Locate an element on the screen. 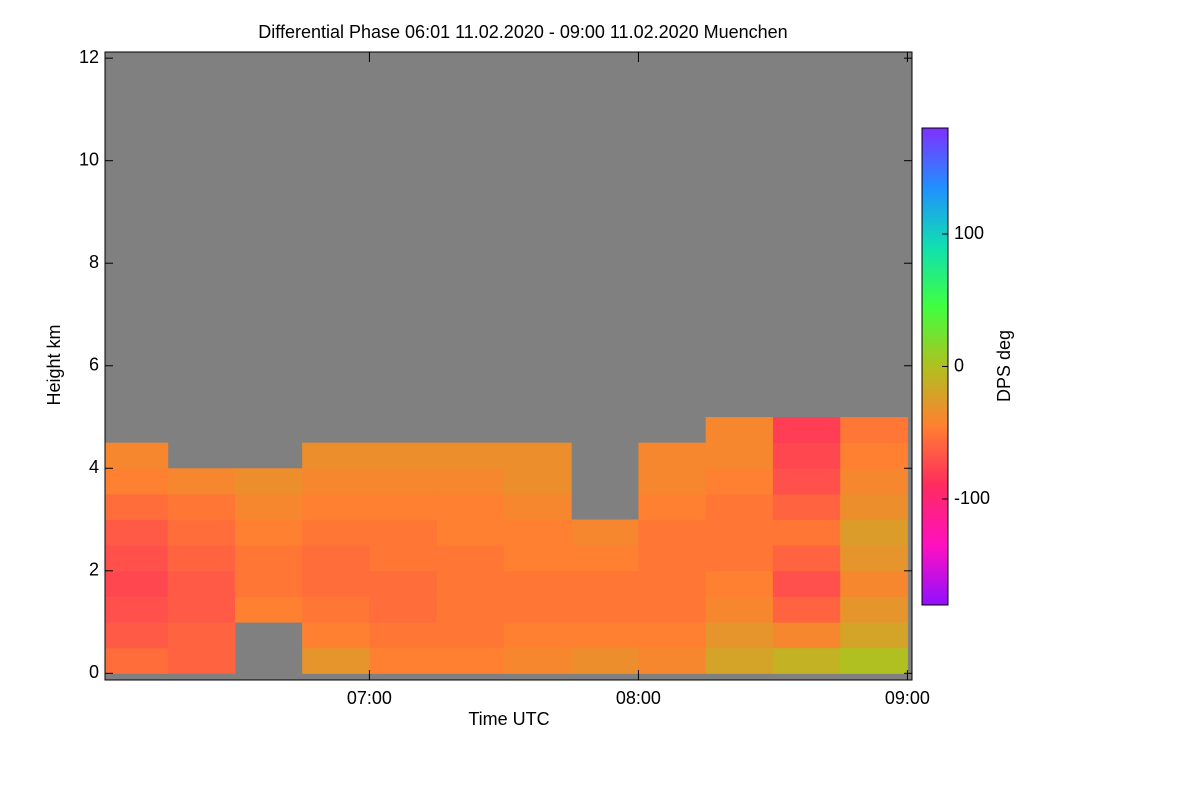  x-axis-label: Time UTC is located at coordinates (508, 719).